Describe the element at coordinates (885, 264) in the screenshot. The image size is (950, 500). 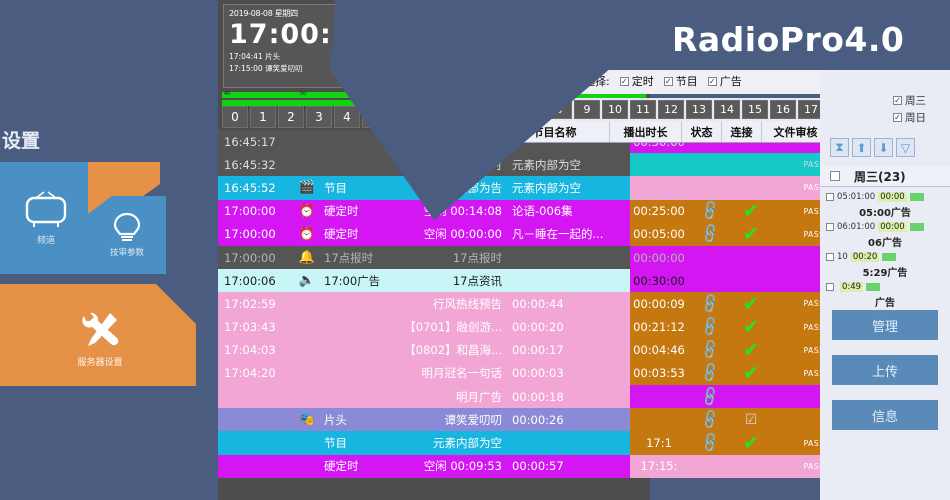
I see `list-item: 10 00:20 5:29广告` at that location.